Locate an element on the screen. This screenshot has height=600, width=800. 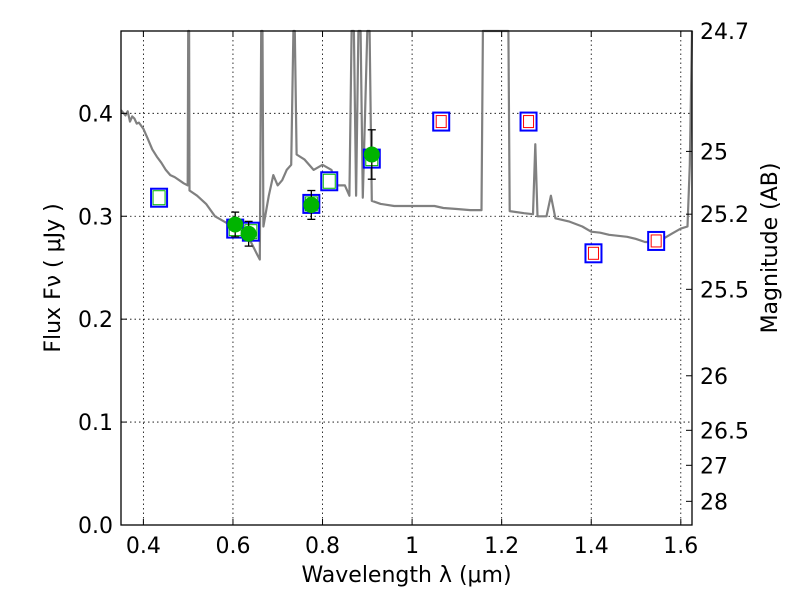
magnitude-tick-label: 25.5 is located at coordinates (724, 290).